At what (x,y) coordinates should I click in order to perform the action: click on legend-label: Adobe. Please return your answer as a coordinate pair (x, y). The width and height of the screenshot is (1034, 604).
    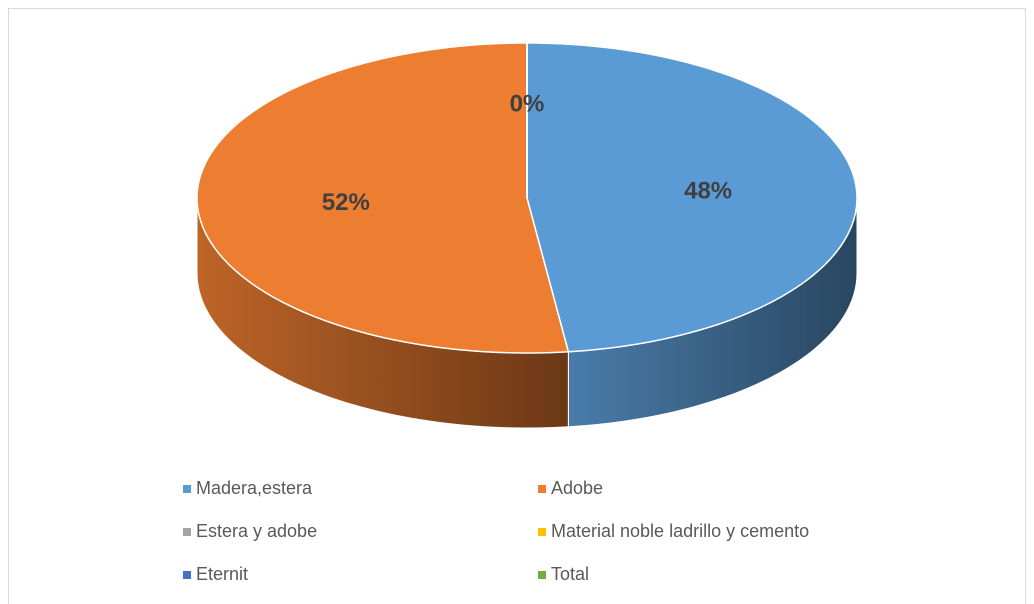
    Looking at the image, I should click on (577, 488).